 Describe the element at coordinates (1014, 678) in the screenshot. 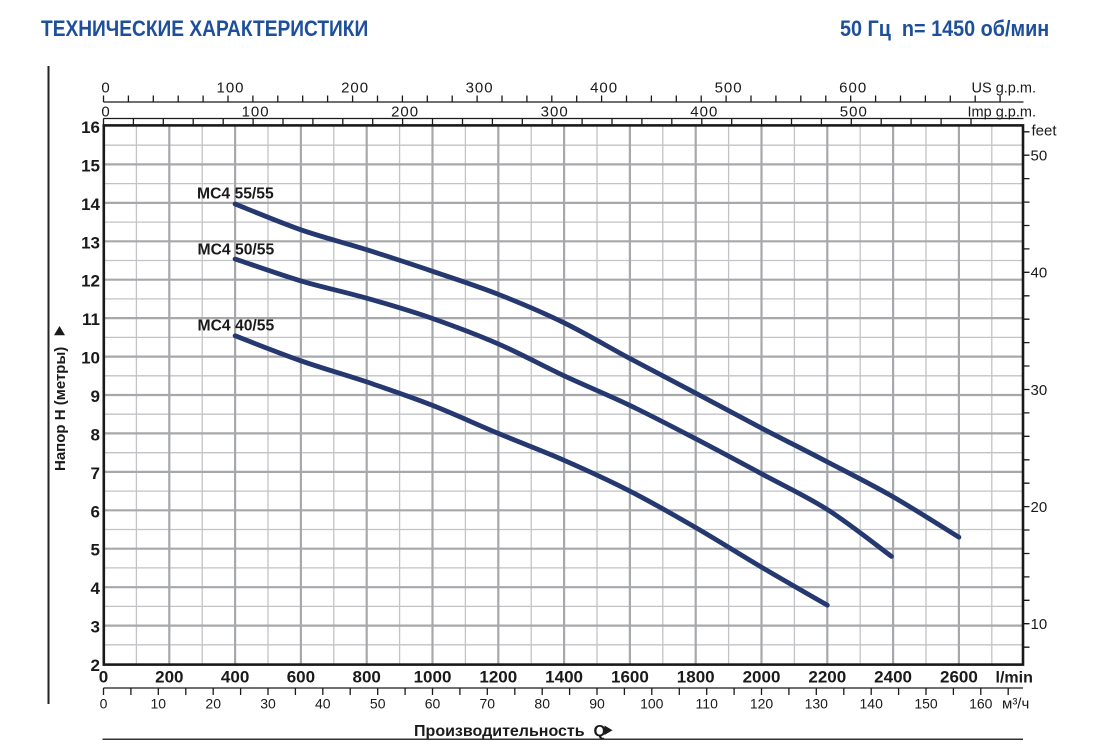

I see `svg-text: l/min` at that location.